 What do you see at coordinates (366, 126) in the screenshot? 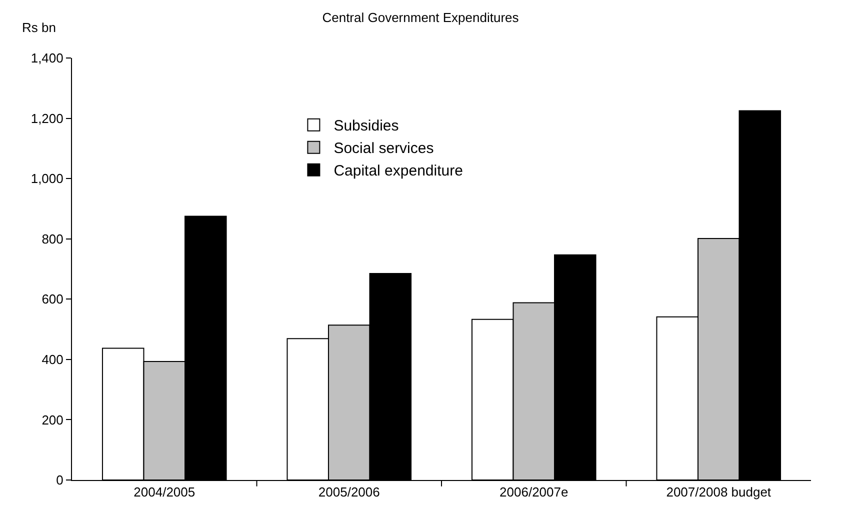
I see `legend-label: Subsidies` at bounding box center [366, 126].